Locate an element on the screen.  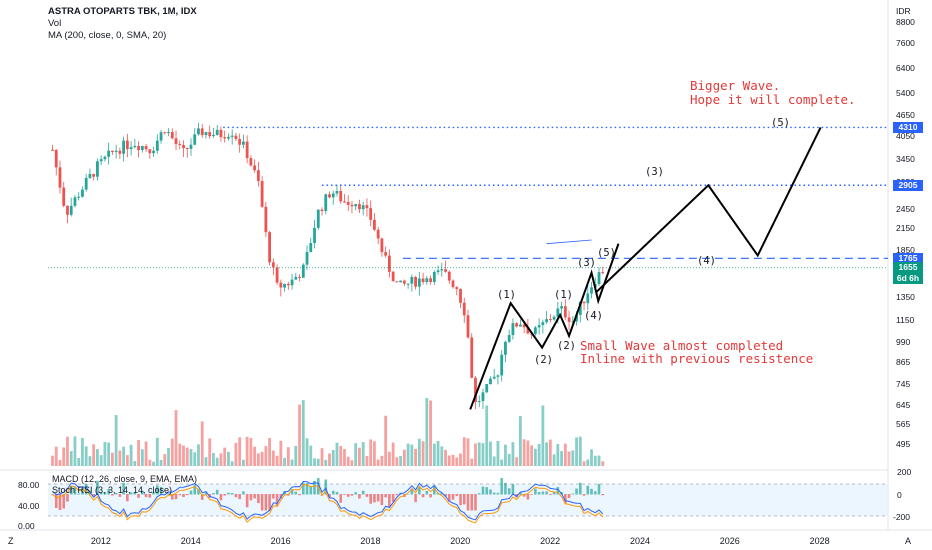
ma-label: MA (200, close, 0, SMA, 20) is located at coordinates (107, 35).